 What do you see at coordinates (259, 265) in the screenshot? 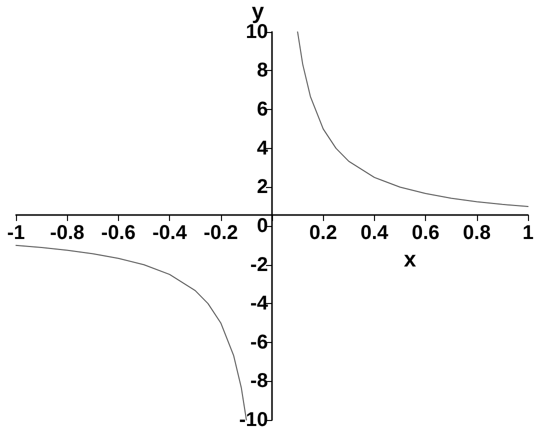
I see `y-tick-label: -2` at bounding box center [259, 265].